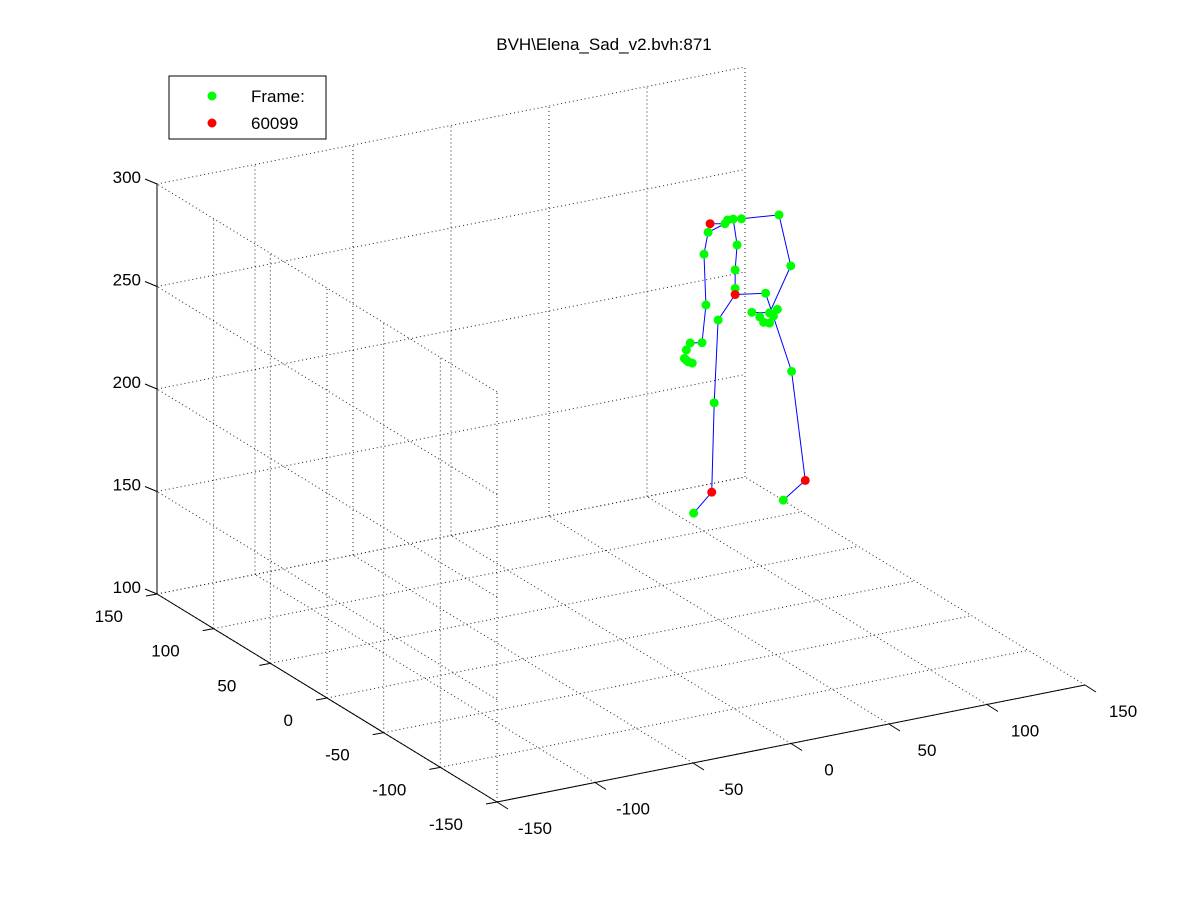 The image size is (1201, 901). I want to click on y-tick-label: -150, so click(446, 824).